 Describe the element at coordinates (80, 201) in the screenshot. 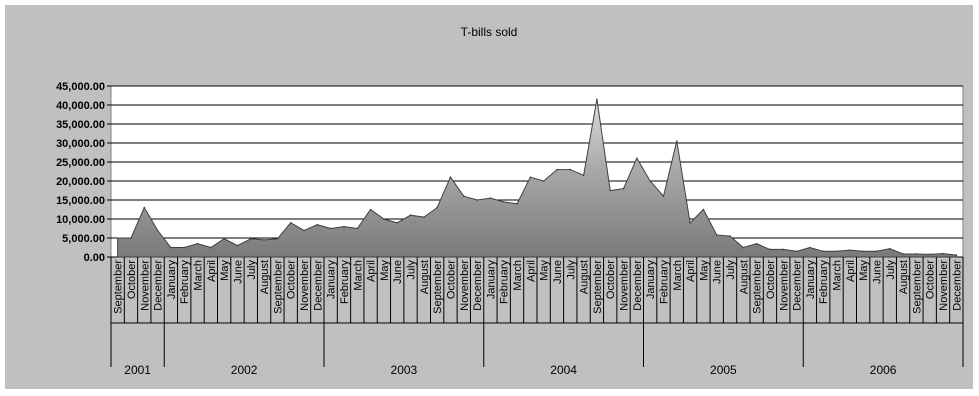

I see `y-tick-label: 15,000.00` at that location.